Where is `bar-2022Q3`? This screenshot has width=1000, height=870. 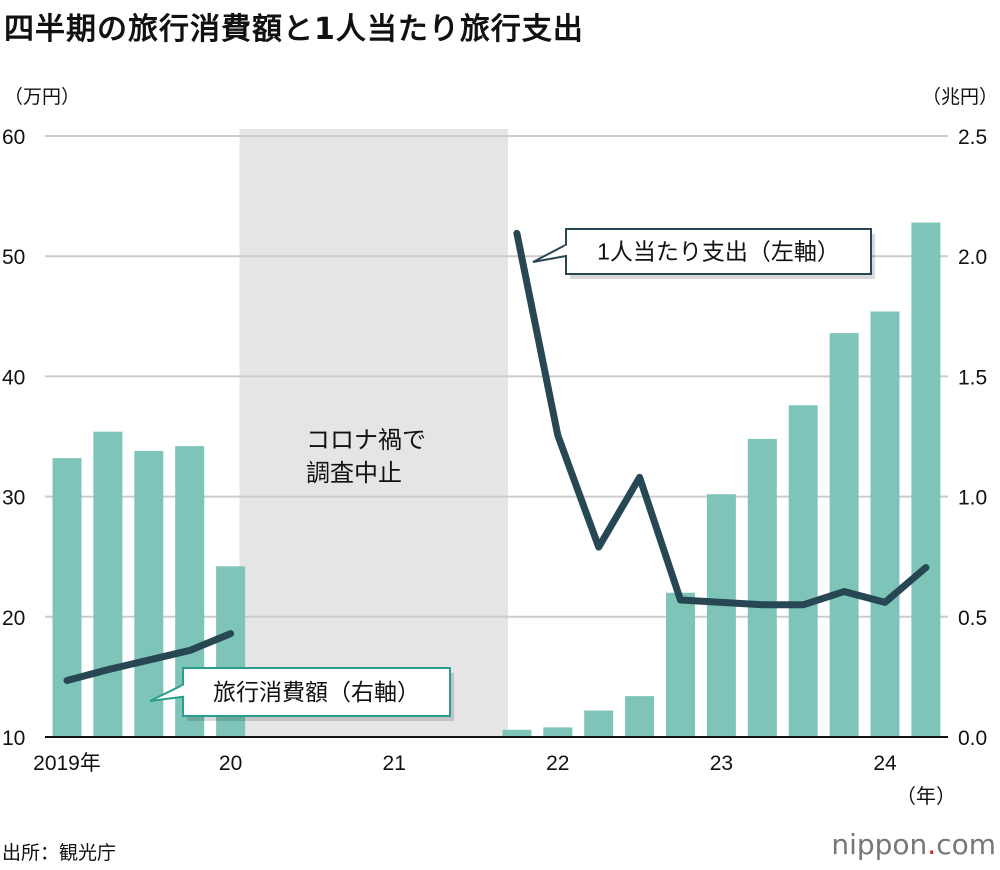
bar-2022Q3 is located at coordinates (640, 716).